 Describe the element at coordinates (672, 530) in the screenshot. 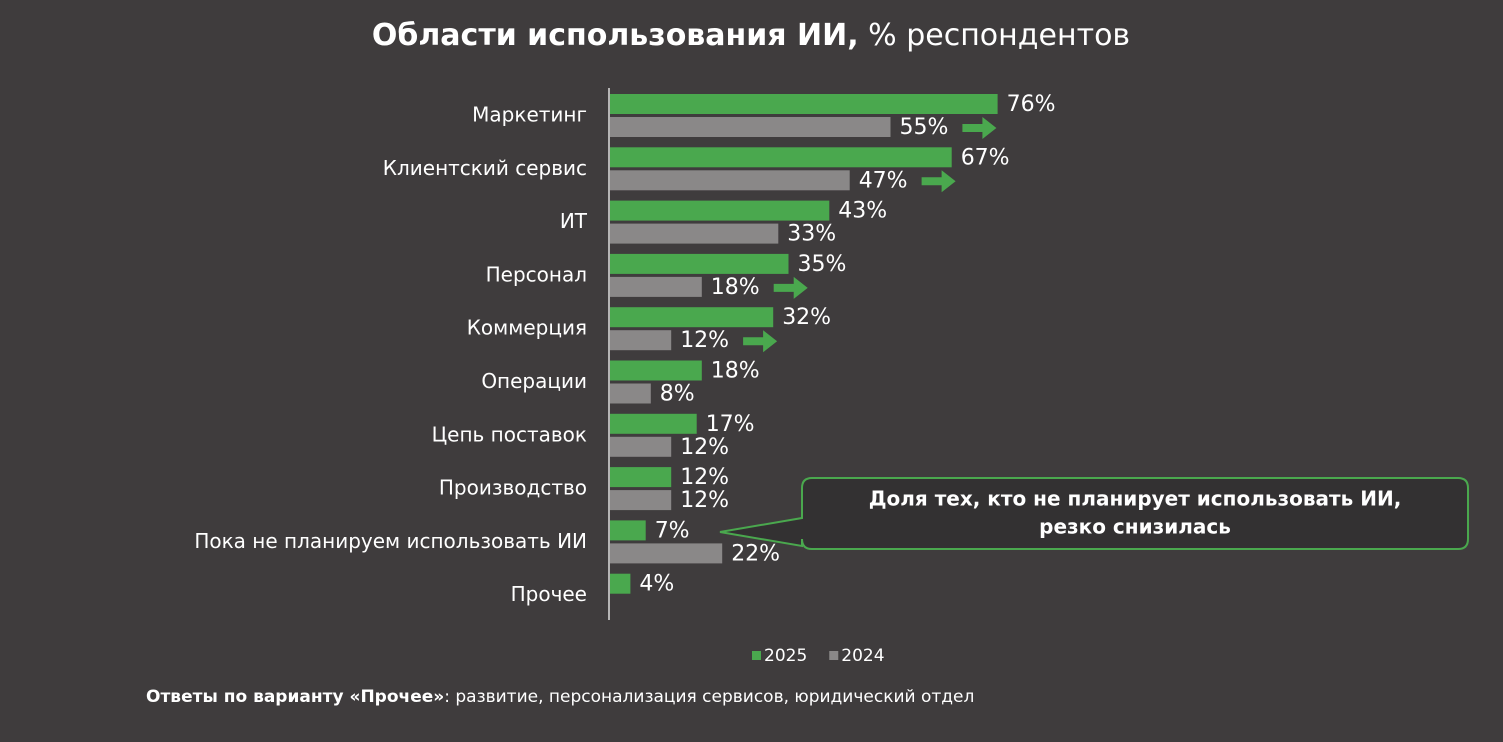

I see `value-label: 7%` at that location.